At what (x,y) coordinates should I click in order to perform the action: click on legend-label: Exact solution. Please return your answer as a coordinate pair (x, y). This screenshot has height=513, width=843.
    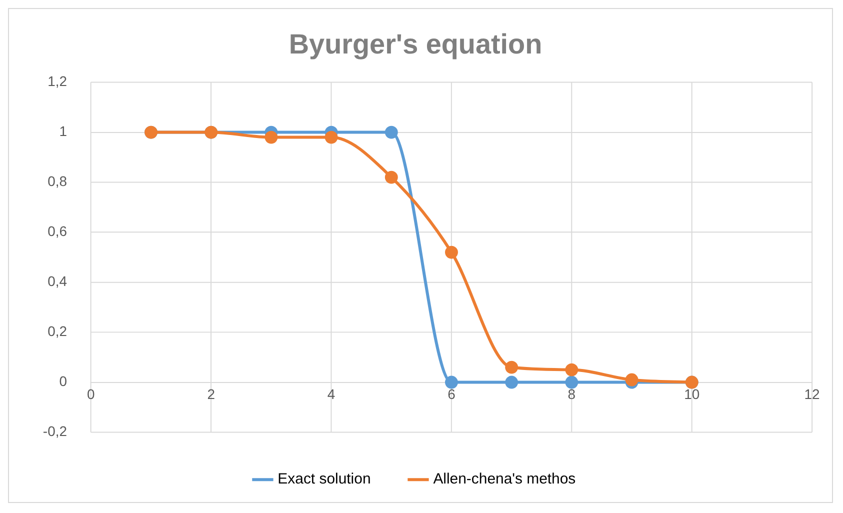
    Looking at the image, I should click on (324, 479).